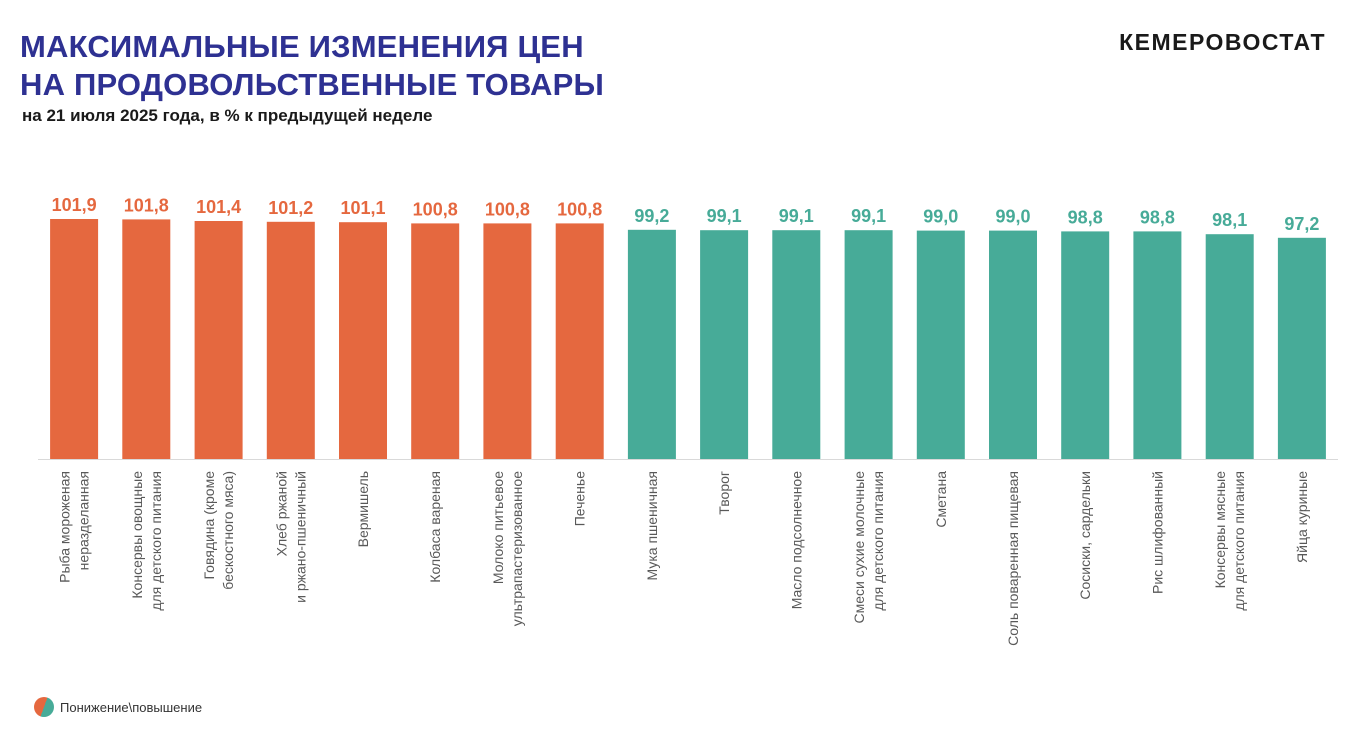  What do you see at coordinates (290, 537) in the screenshot?
I see `category-label: Хлеб ржаной и ржано-пшеничный` at bounding box center [290, 537].